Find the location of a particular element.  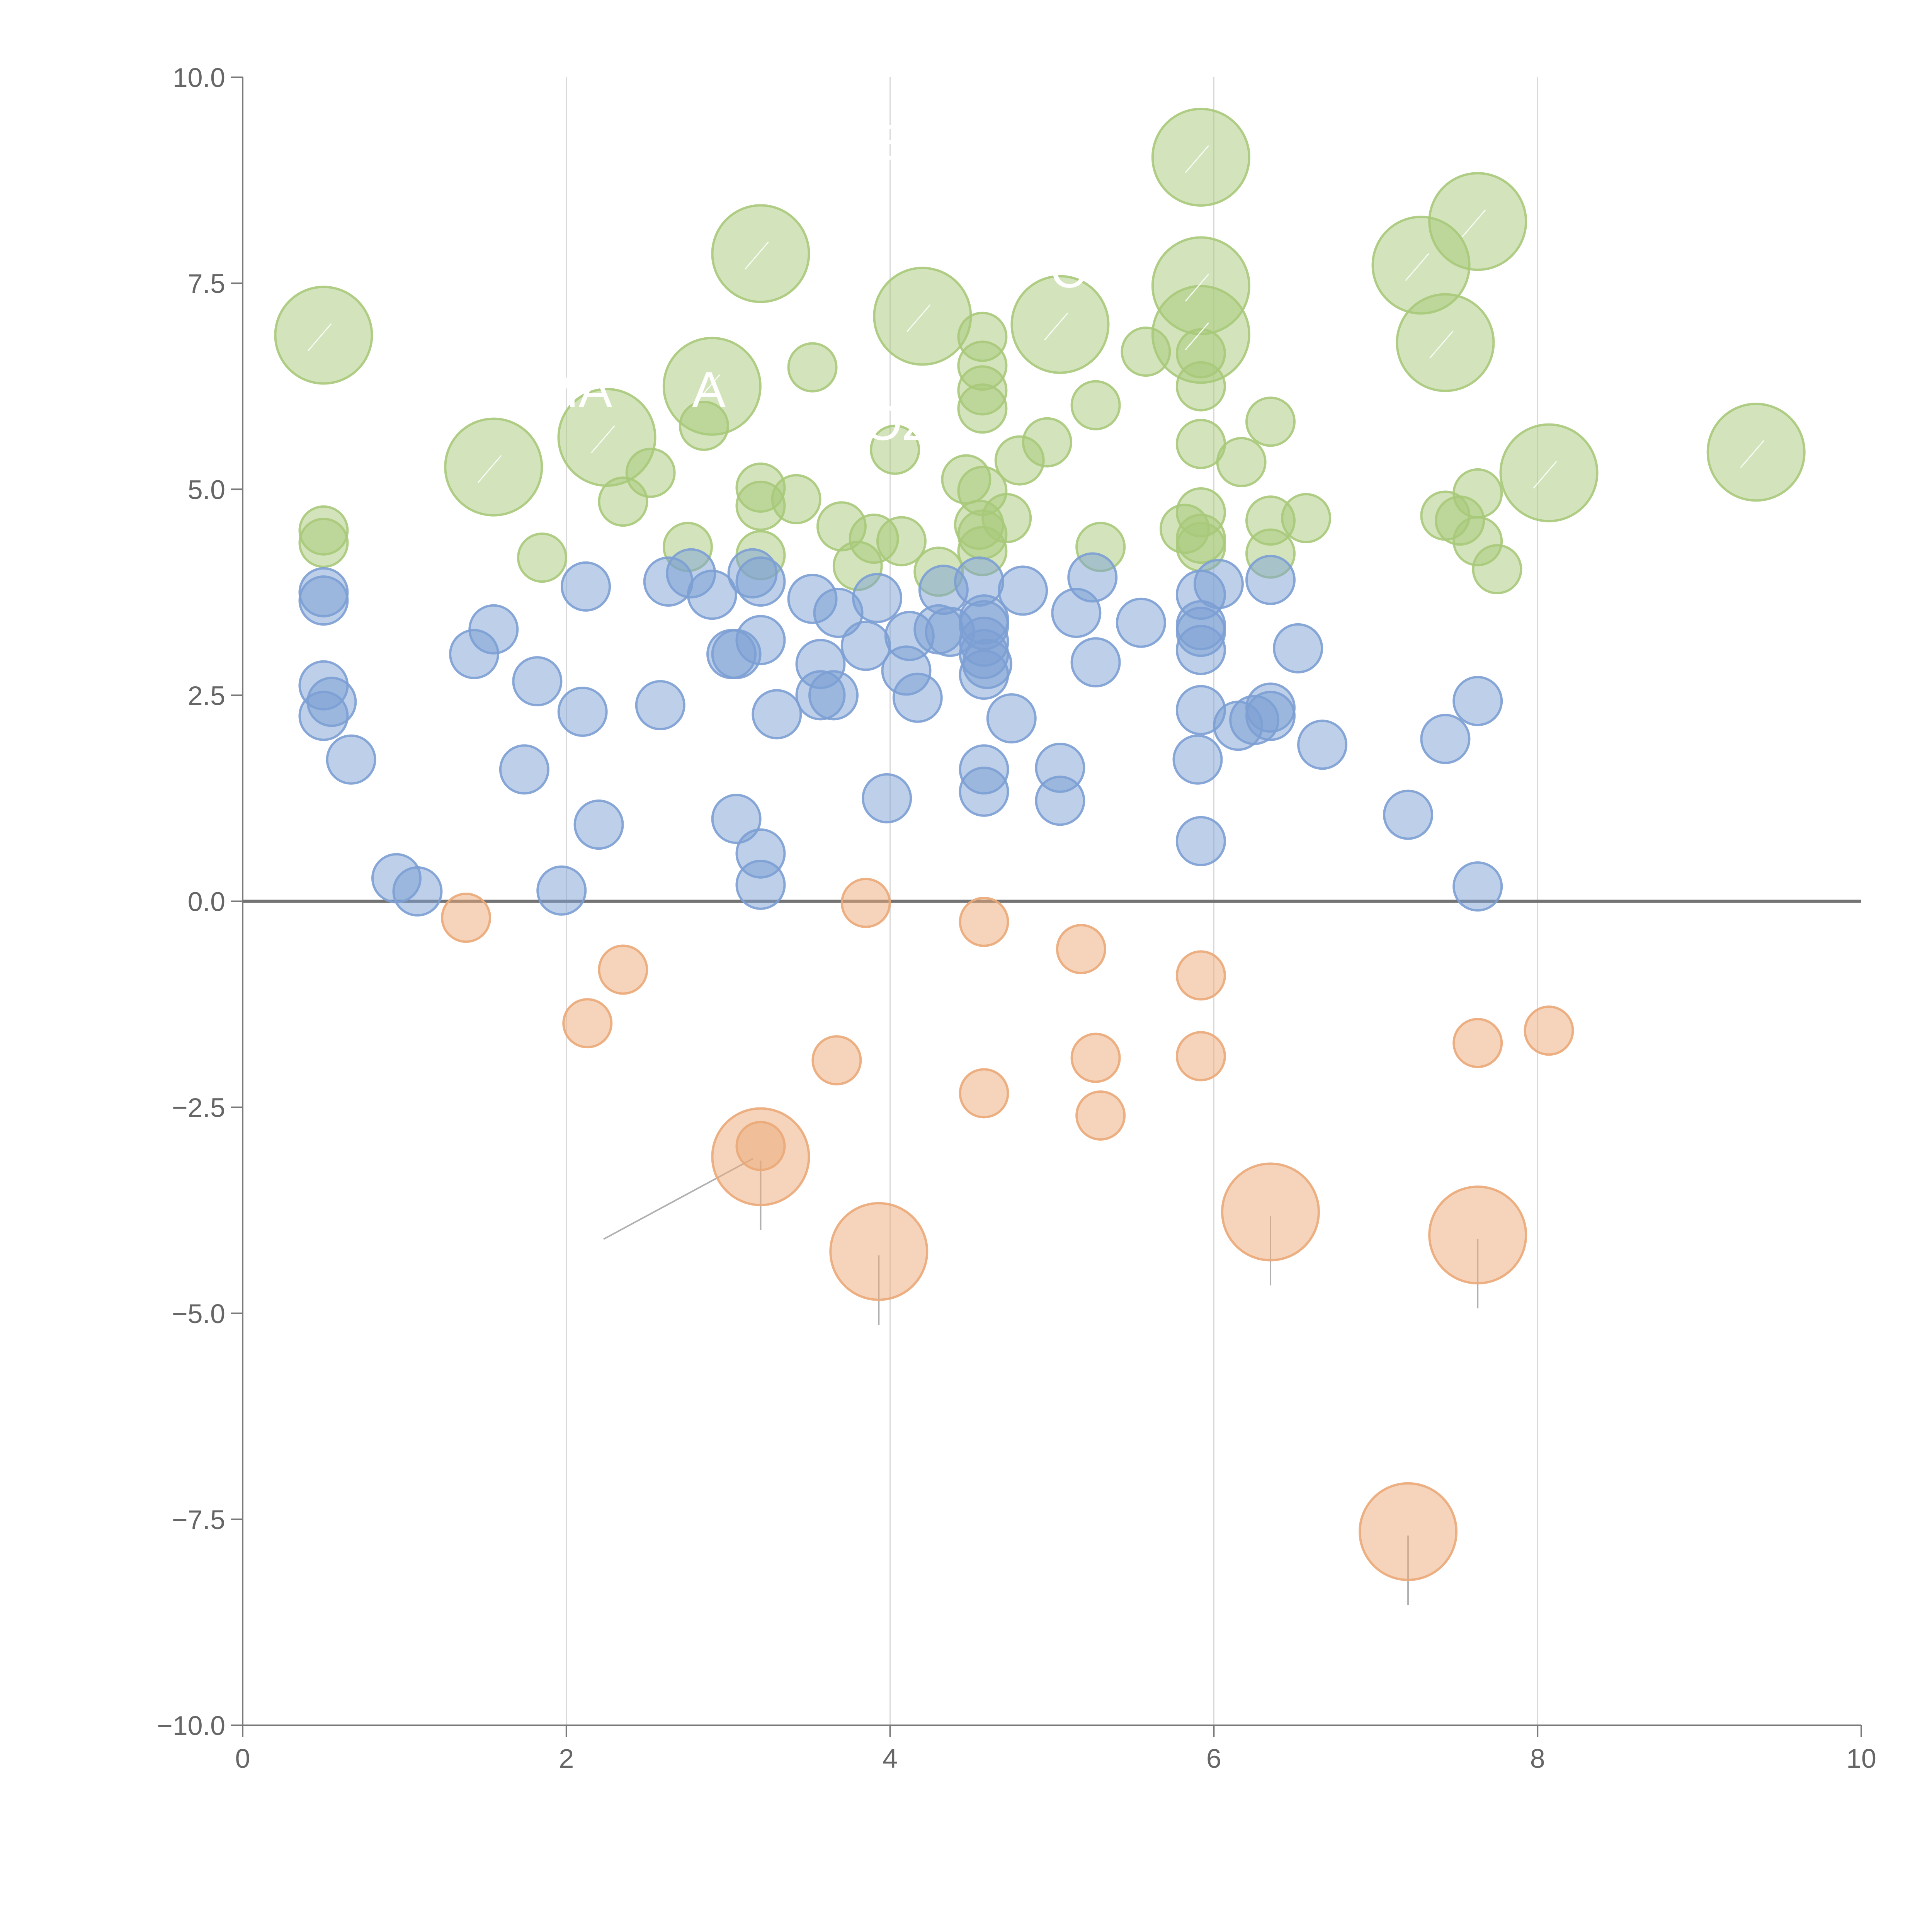

x-tick-label: 6 is located at coordinates (1213, 1758).